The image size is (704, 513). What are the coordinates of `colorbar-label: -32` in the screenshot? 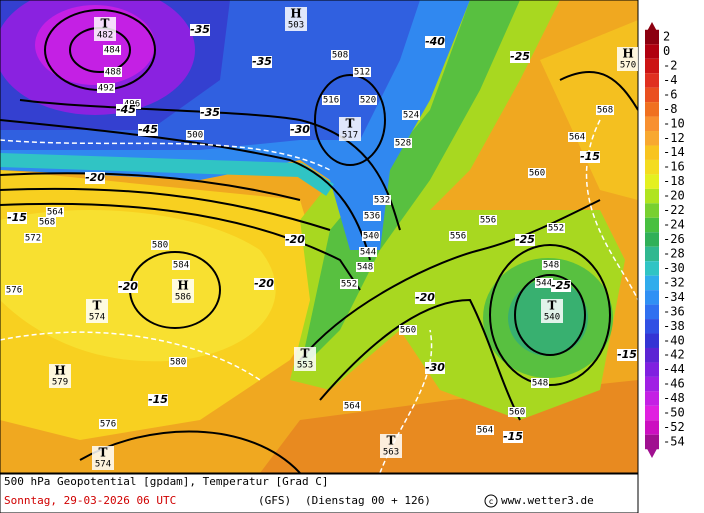 It's located at (674, 282).